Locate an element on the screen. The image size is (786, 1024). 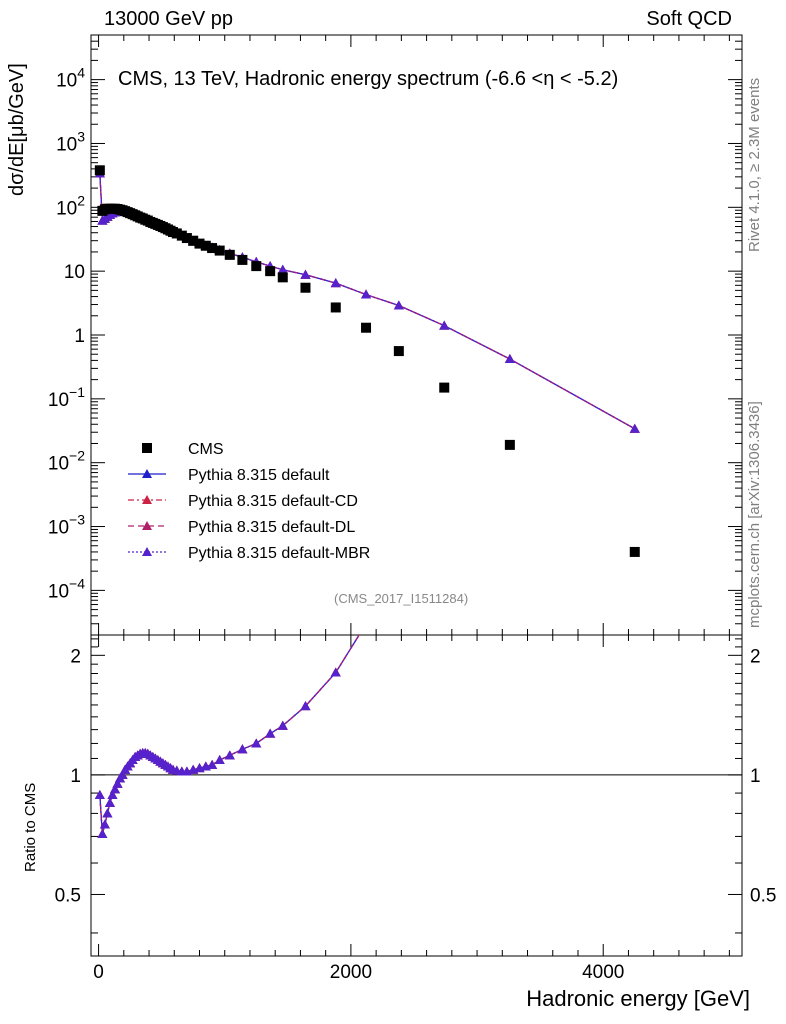
ratio-tick-label: 0.5 is located at coordinates (68, 895).